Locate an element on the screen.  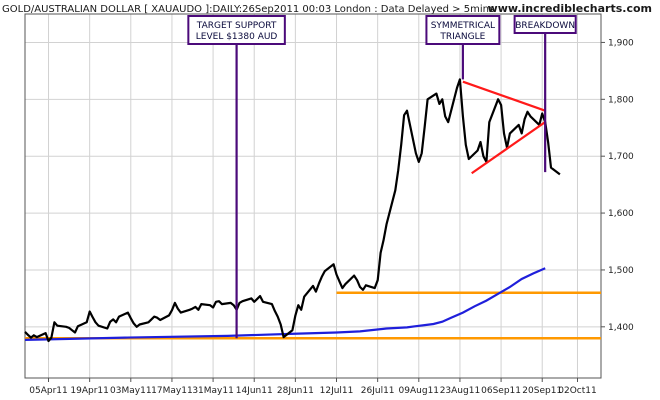
annotation-text: TRIANGLE is located at coordinates (462, 37).